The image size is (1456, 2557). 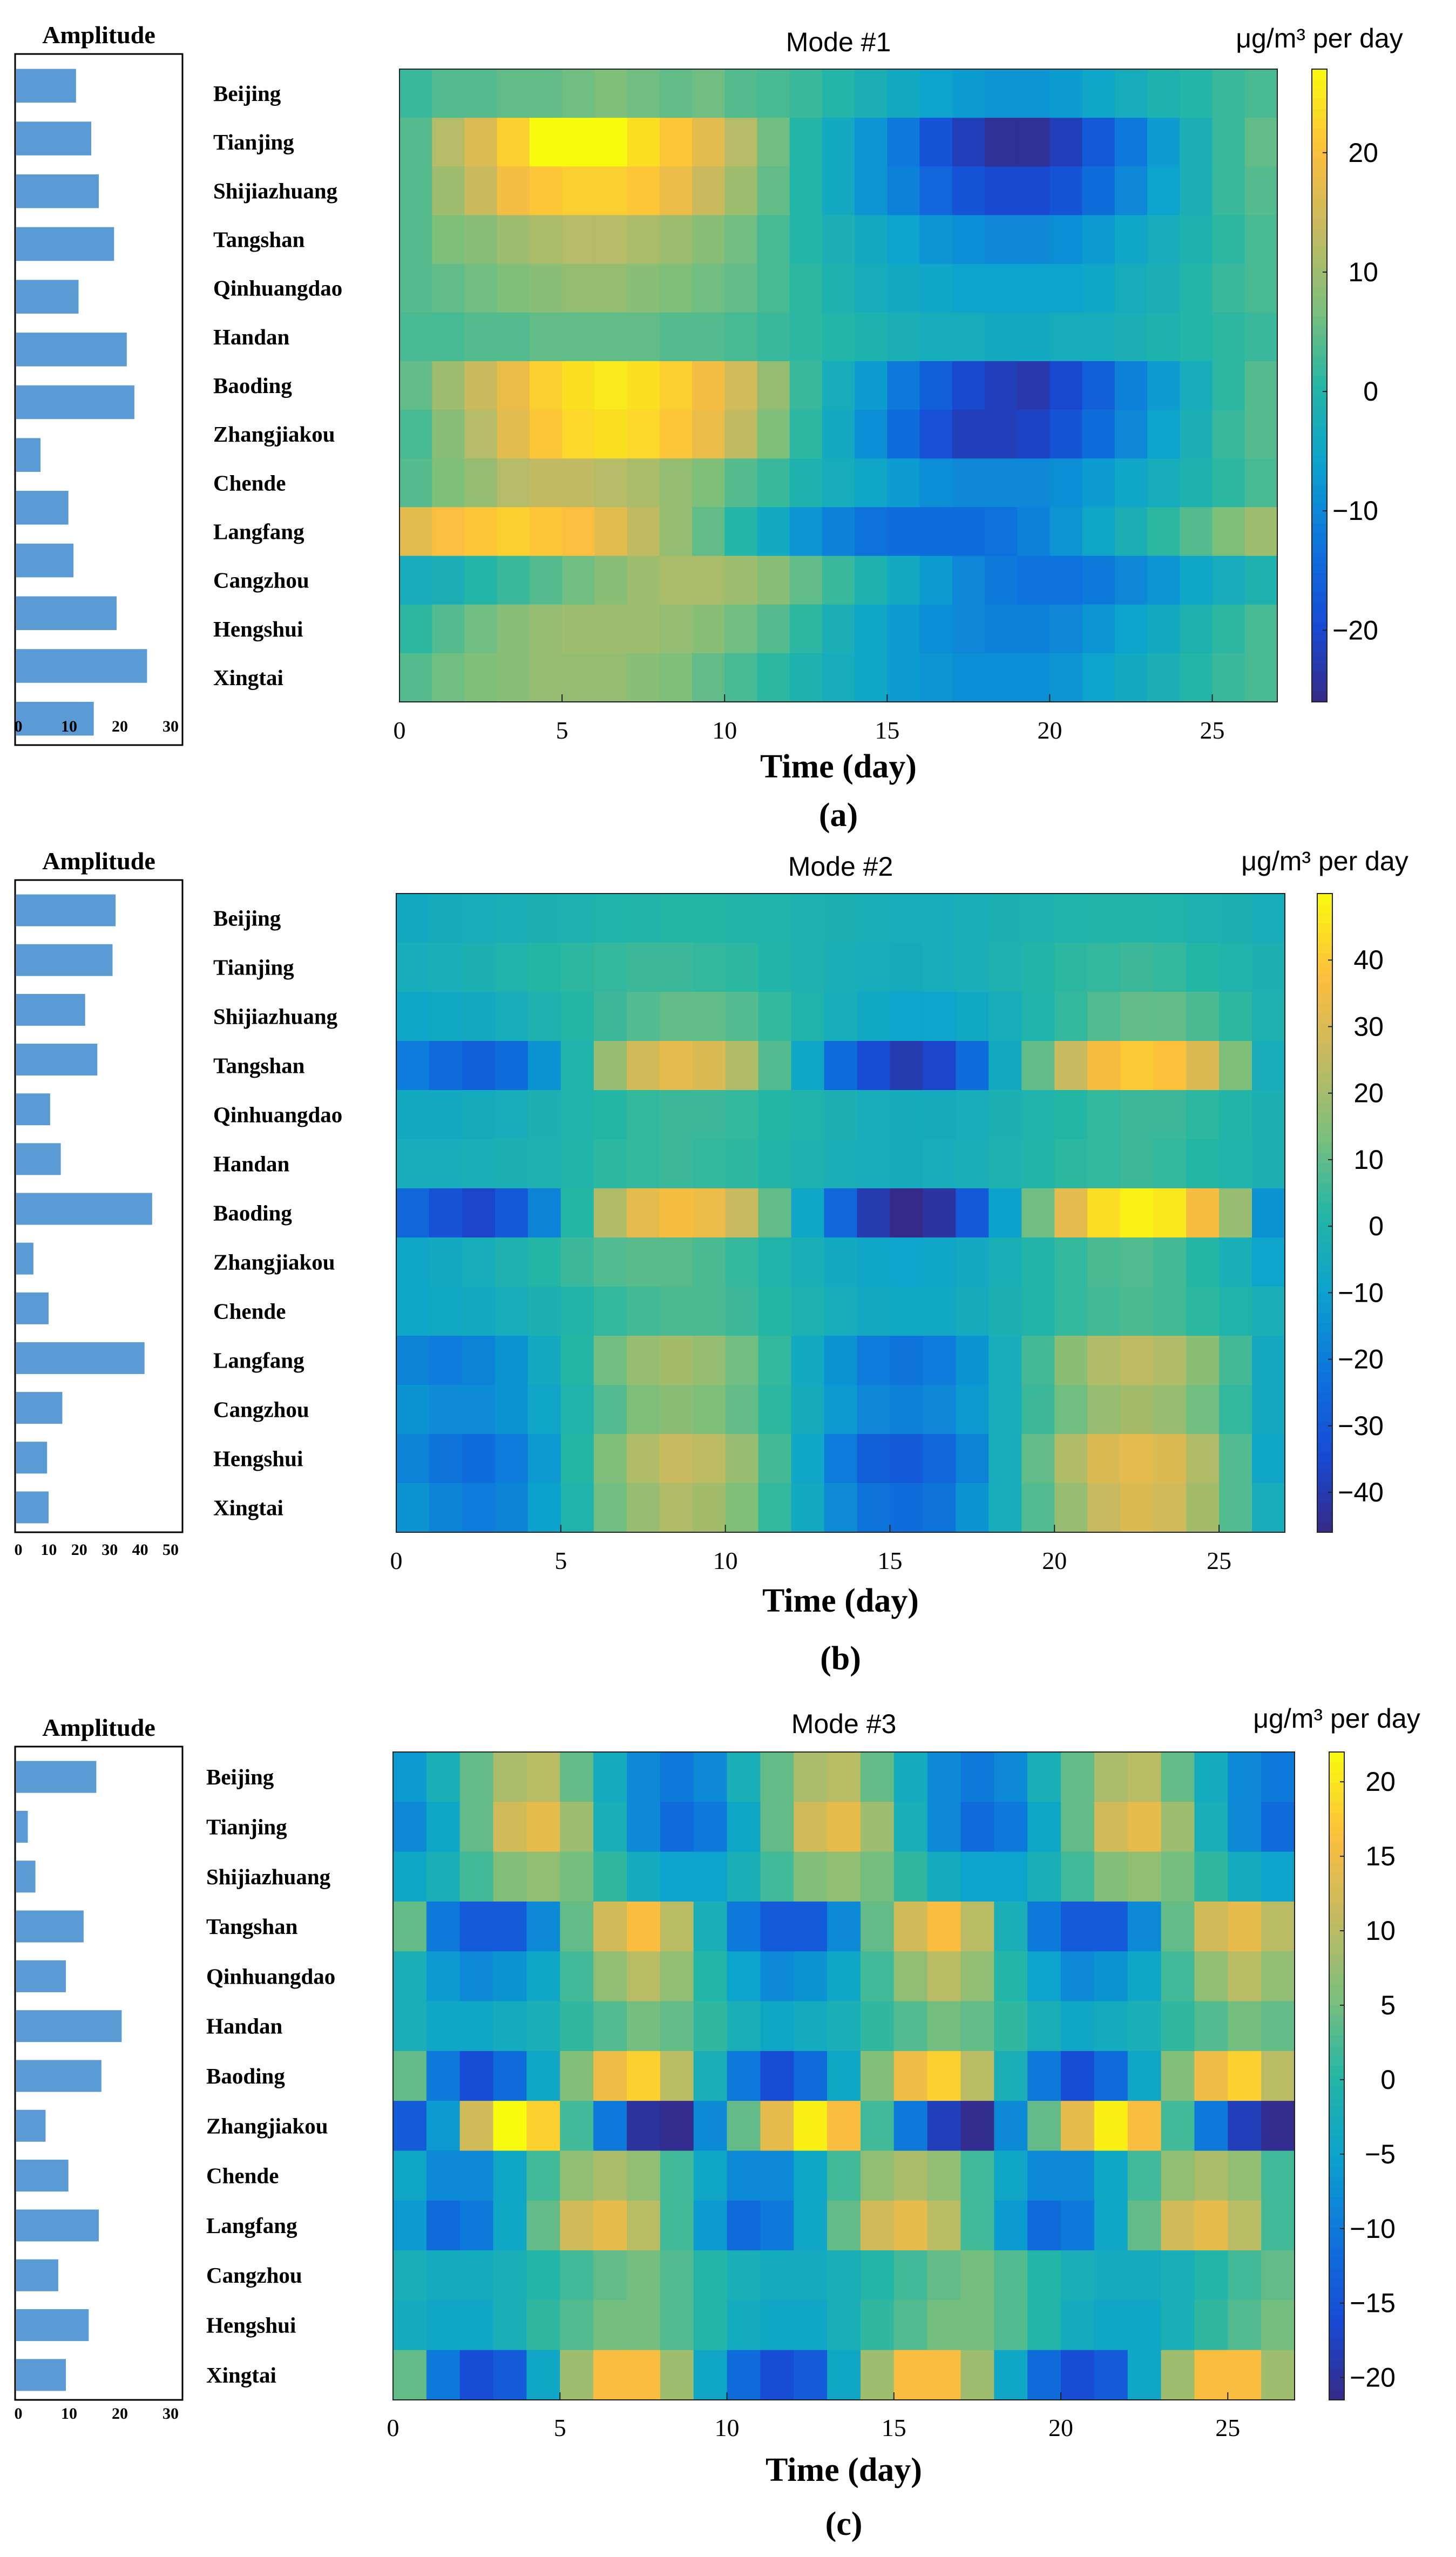 What do you see at coordinates (170, 1550) in the screenshot?
I see `amplitude-tick-label: 50` at bounding box center [170, 1550].